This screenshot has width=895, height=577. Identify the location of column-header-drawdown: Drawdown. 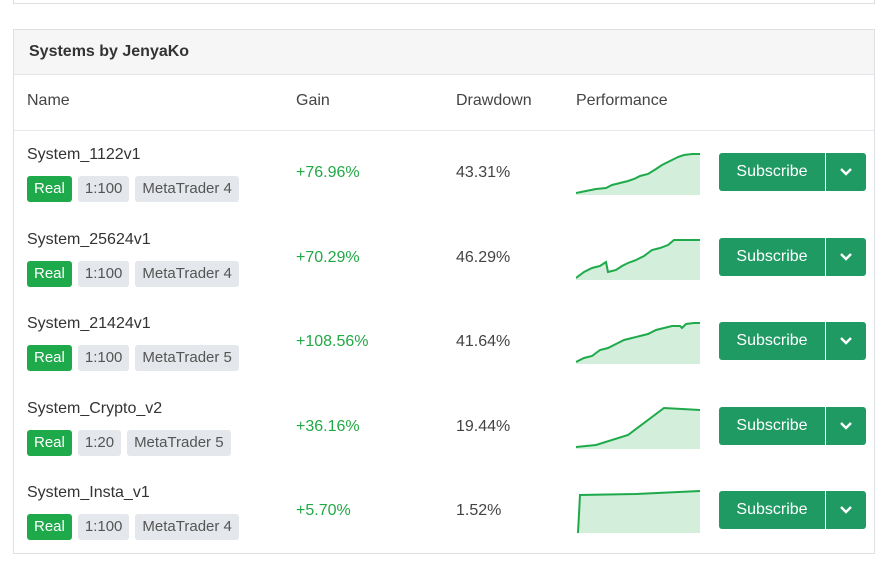
(494, 100).